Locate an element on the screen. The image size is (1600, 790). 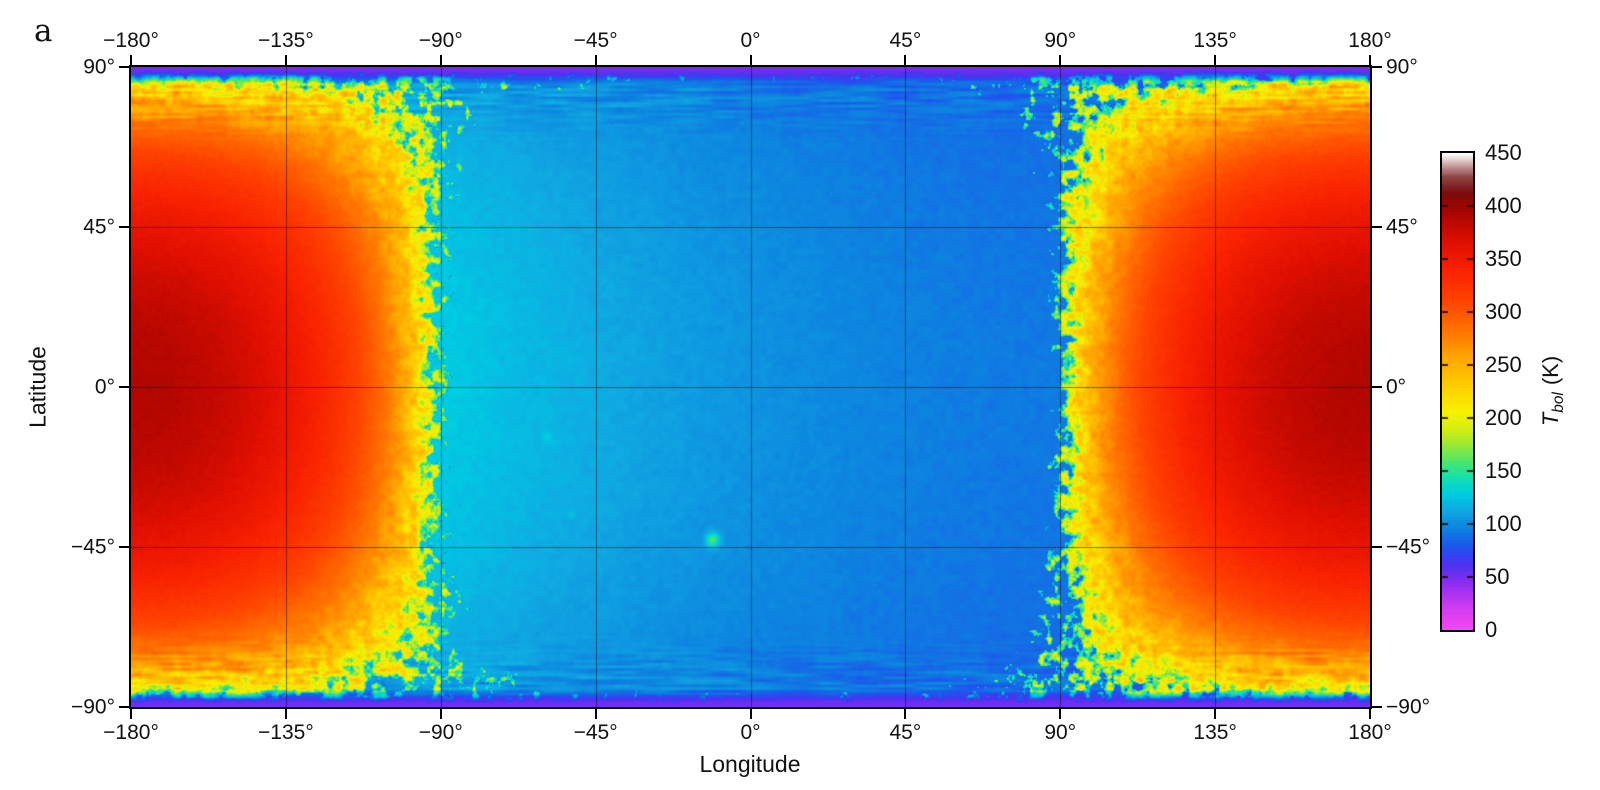
x-tick-label-top: −180° is located at coordinates (131, 40).